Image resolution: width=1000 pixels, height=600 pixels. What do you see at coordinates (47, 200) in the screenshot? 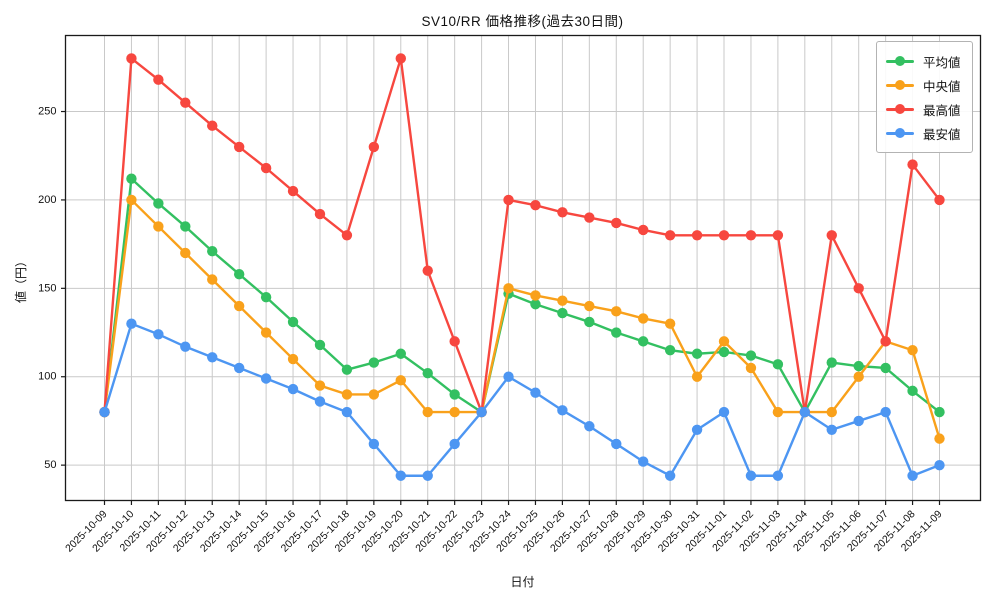
I see `y-tick-label: 200` at bounding box center [47, 200].